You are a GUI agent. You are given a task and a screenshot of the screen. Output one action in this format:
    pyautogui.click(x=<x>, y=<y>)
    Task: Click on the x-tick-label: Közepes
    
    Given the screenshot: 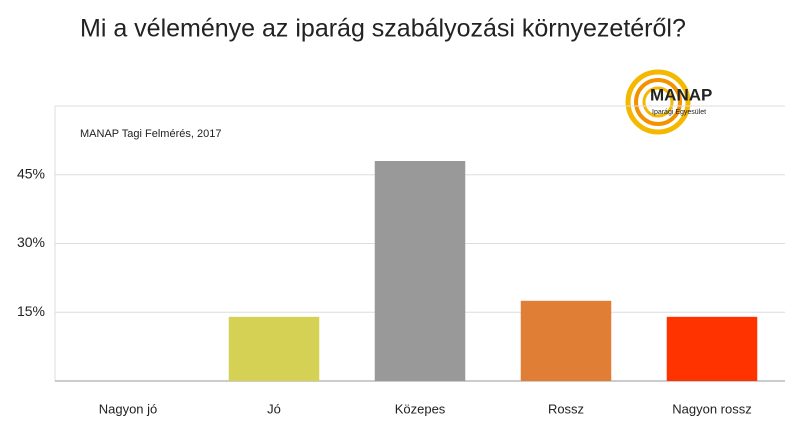 What is the action you would take?
    pyautogui.click(x=420, y=408)
    